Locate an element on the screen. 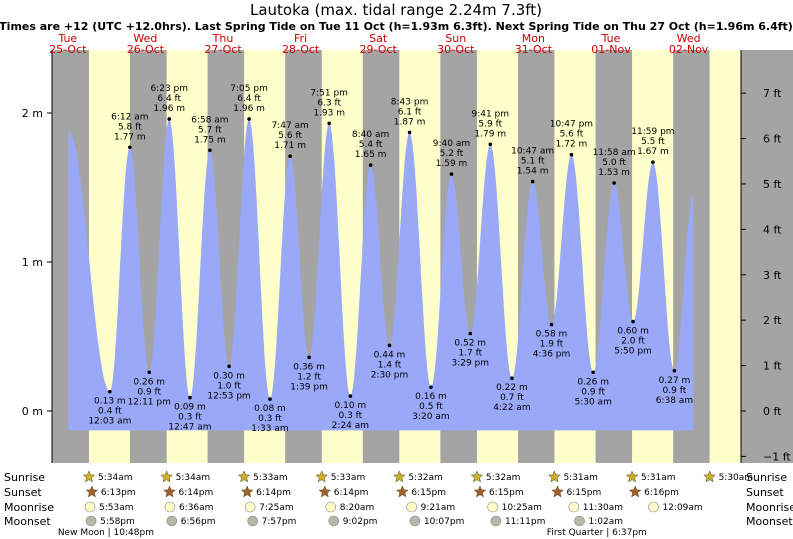 This screenshot has height=539, width=793. high-tide-time: 6:12 am is located at coordinates (129, 117).